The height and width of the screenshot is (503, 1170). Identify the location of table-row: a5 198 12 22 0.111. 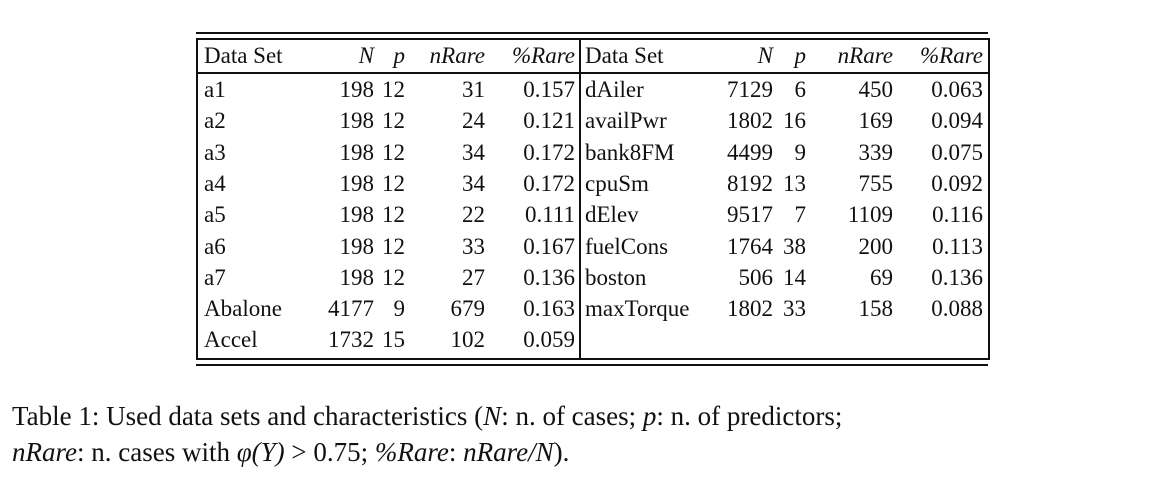
(388, 214).